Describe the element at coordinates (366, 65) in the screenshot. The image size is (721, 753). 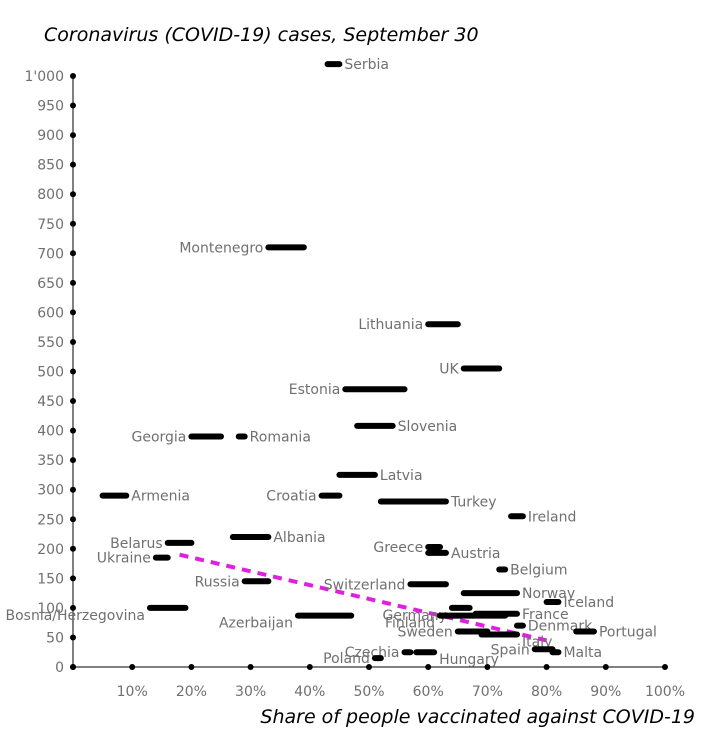
I see `point-label: Serbia` at that location.